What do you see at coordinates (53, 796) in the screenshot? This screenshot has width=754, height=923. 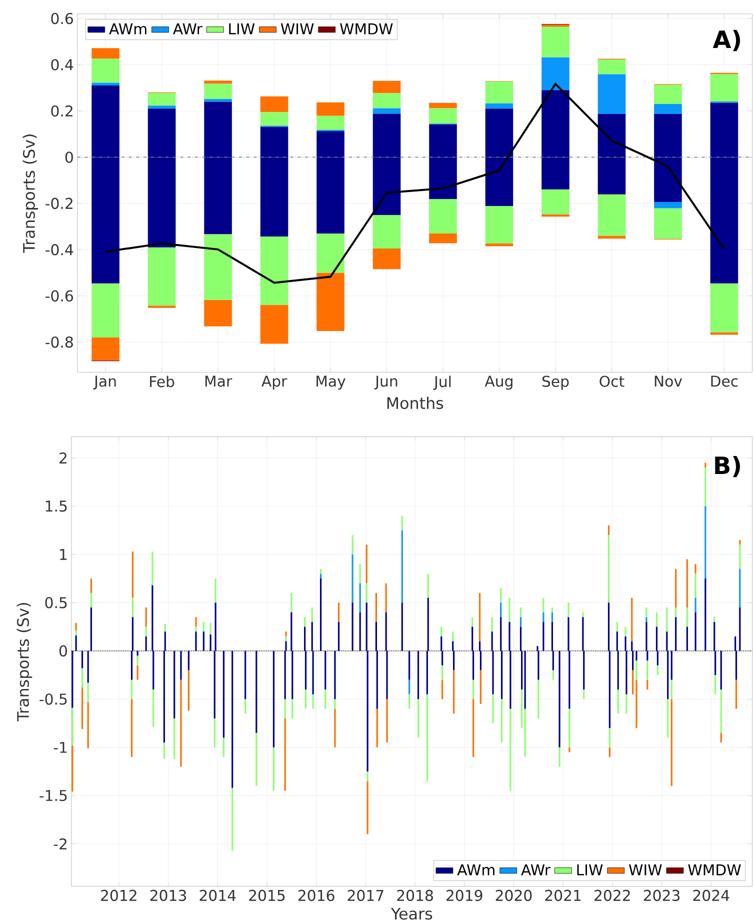 I see `y-tick-label: -1.5` at bounding box center [53, 796].